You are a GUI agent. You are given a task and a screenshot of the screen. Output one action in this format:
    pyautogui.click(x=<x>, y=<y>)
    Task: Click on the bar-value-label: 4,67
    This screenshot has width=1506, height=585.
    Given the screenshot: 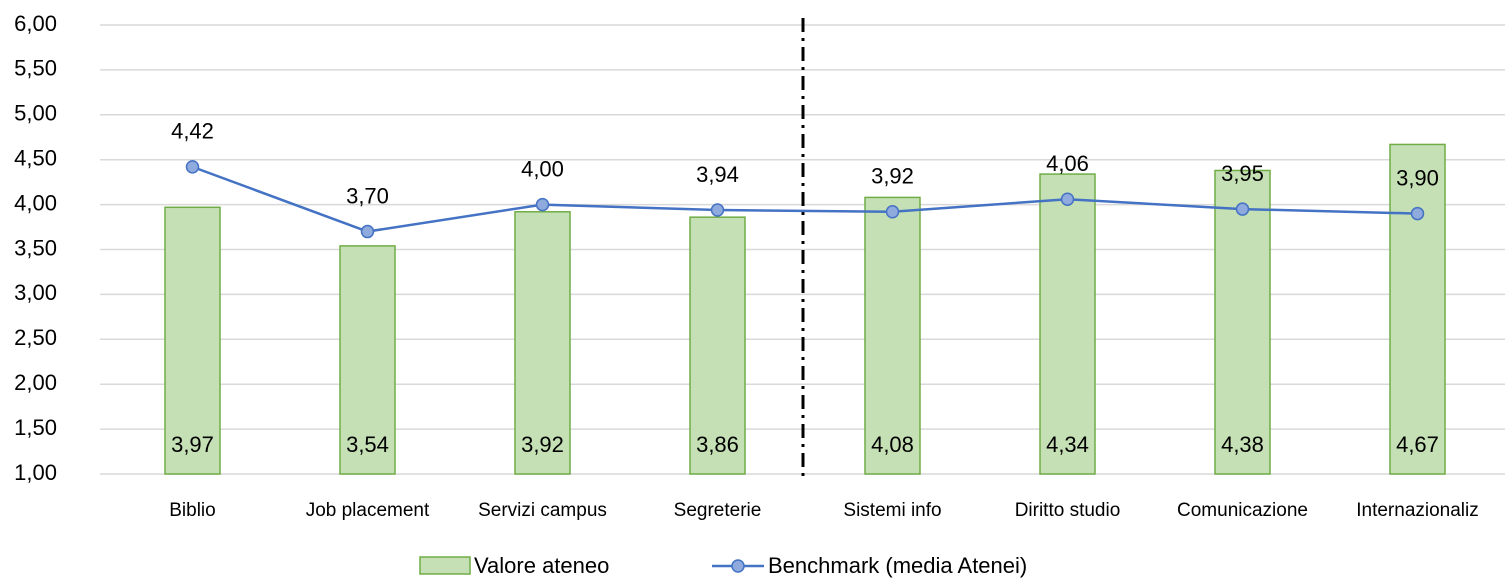 What is the action you would take?
    pyautogui.click(x=1417, y=444)
    